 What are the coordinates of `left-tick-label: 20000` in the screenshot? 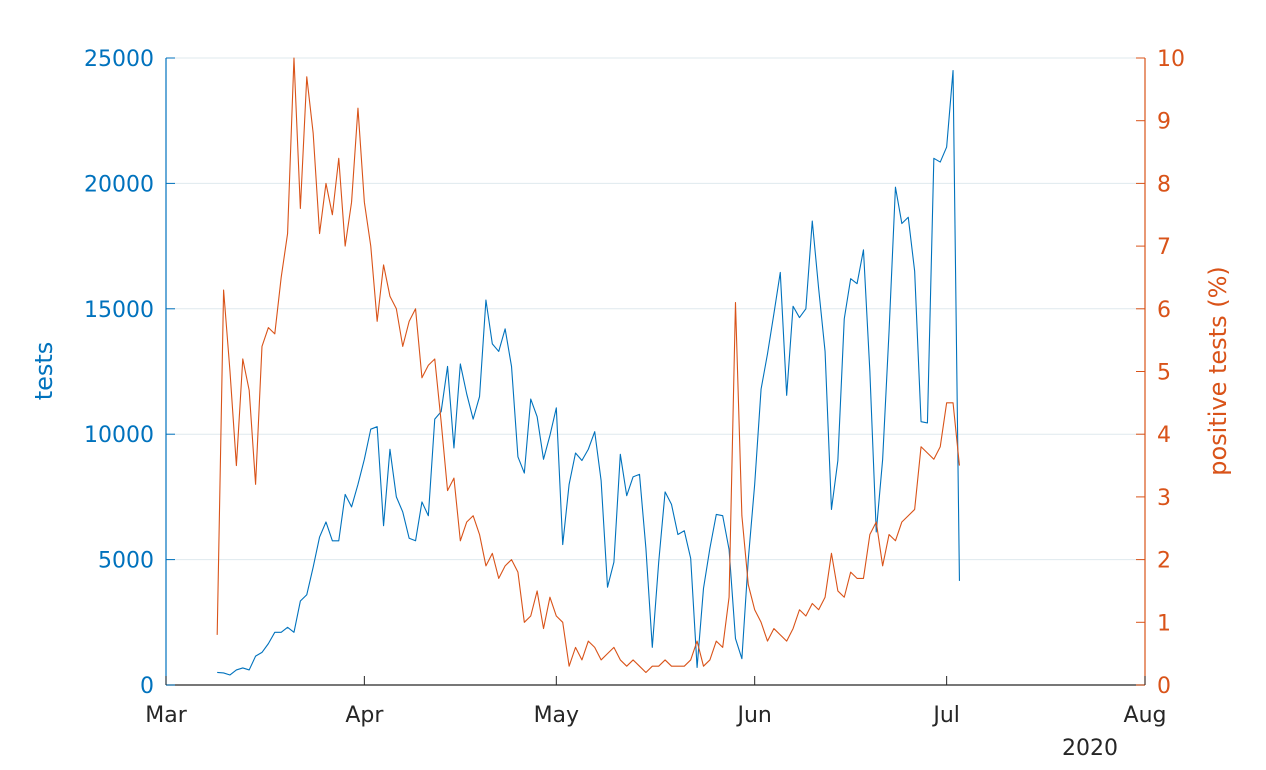 It's located at (119, 184).